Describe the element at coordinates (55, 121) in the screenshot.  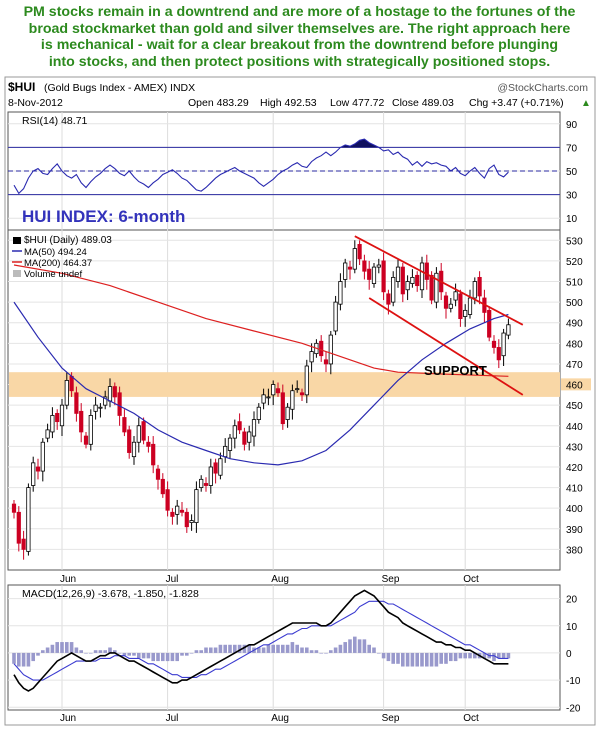
I see `rsi-label: RSI(14) 48.71` at that location.